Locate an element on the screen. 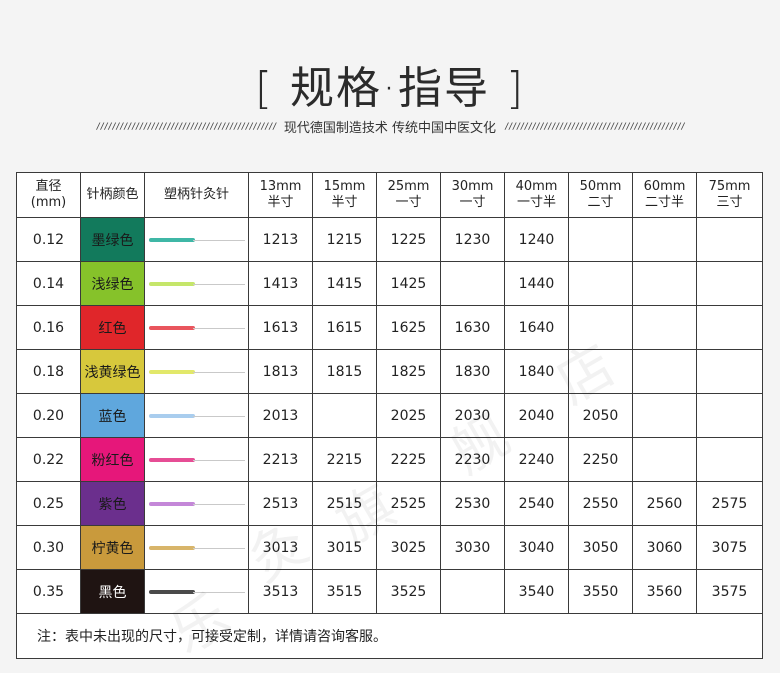 The width and height of the screenshot is (780, 673). diameter-cell: 0.35 is located at coordinates (48, 591).